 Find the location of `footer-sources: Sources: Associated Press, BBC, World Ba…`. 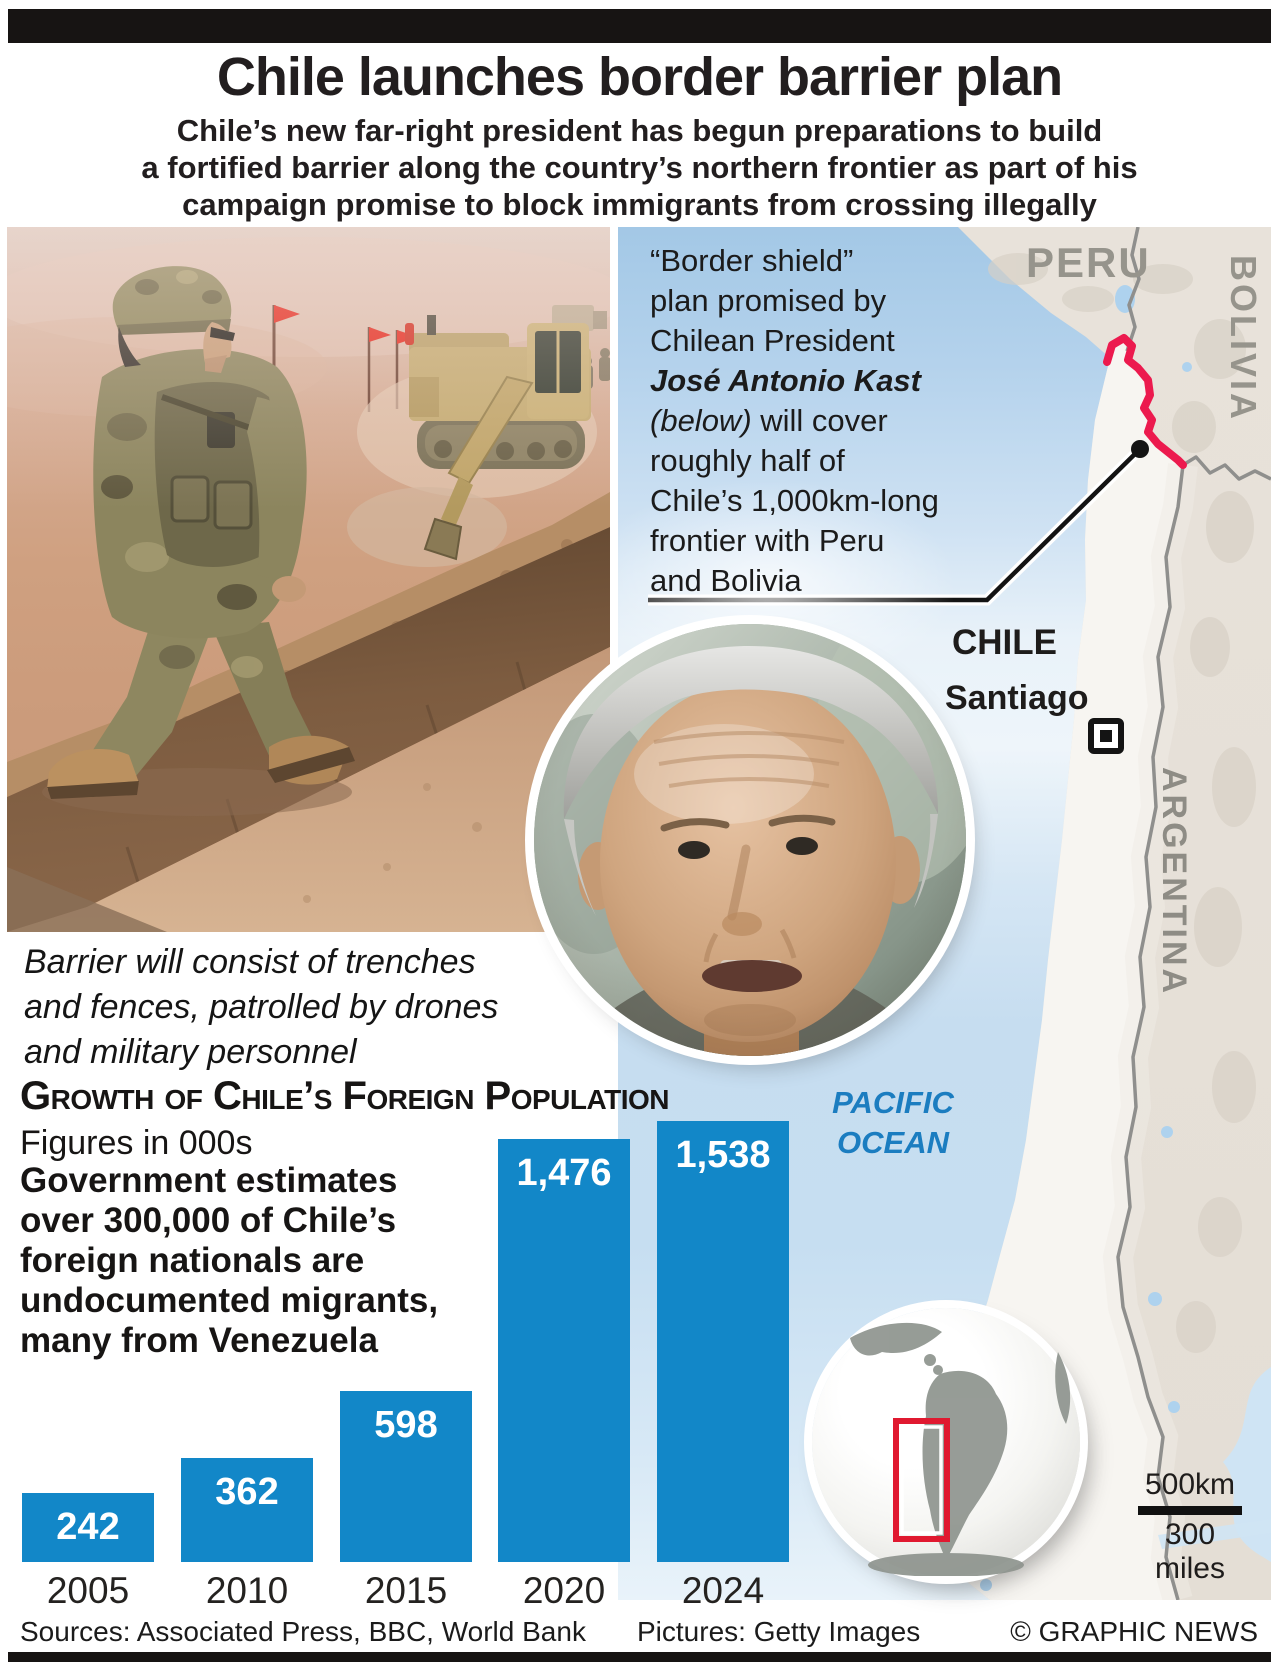

footer-sources: Sources: Associated Press, BBC, World Ba… is located at coordinates (303, 1631).